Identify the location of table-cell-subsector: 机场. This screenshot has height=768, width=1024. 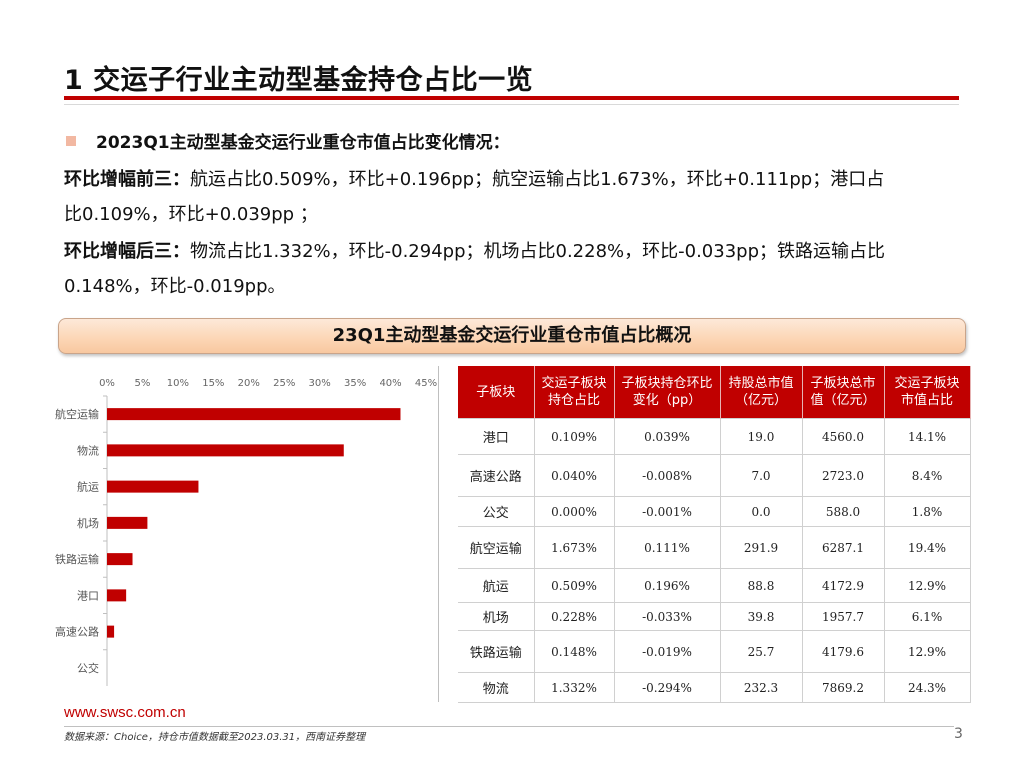
(496, 616).